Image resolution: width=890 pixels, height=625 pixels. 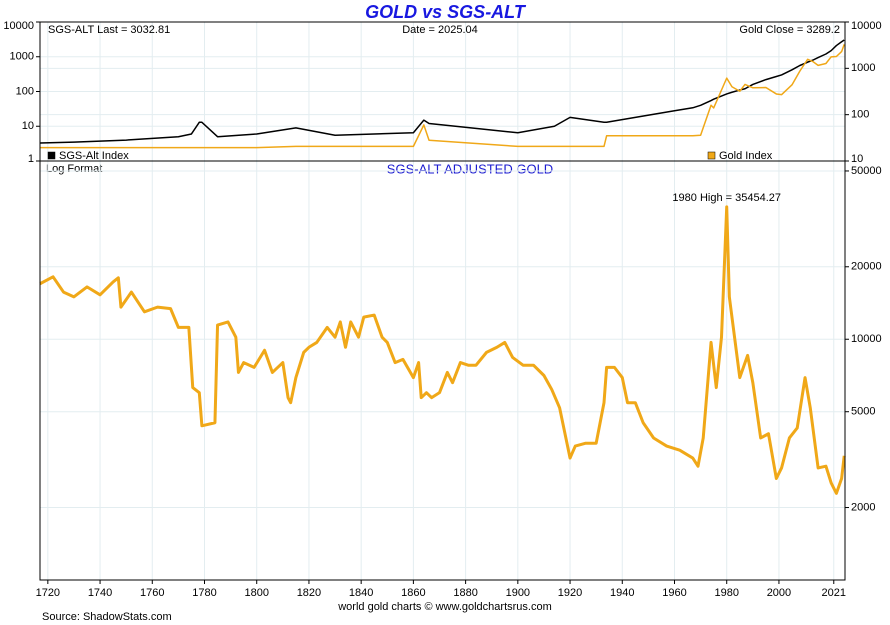 I want to click on annotation: 1980 High = 35454.27, so click(x=726, y=198).